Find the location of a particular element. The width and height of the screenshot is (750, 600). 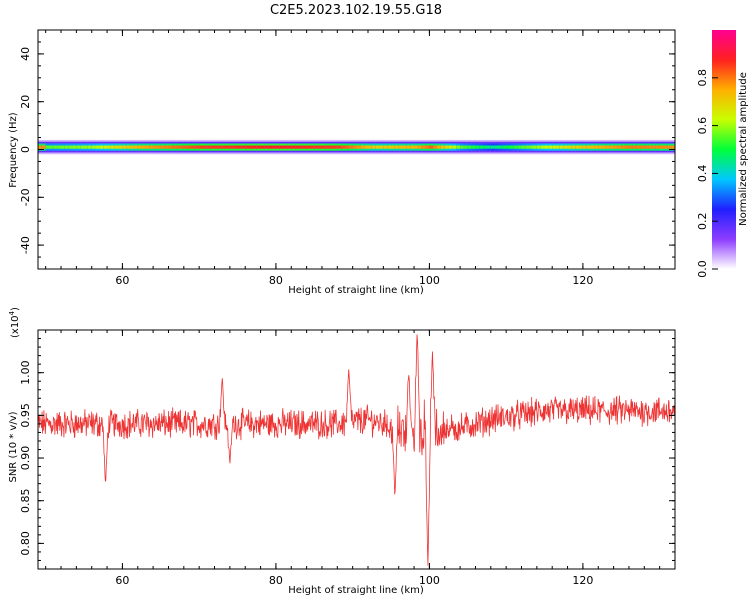

colorbar-tick-label: 0.0 is located at coordinates (702, 269).